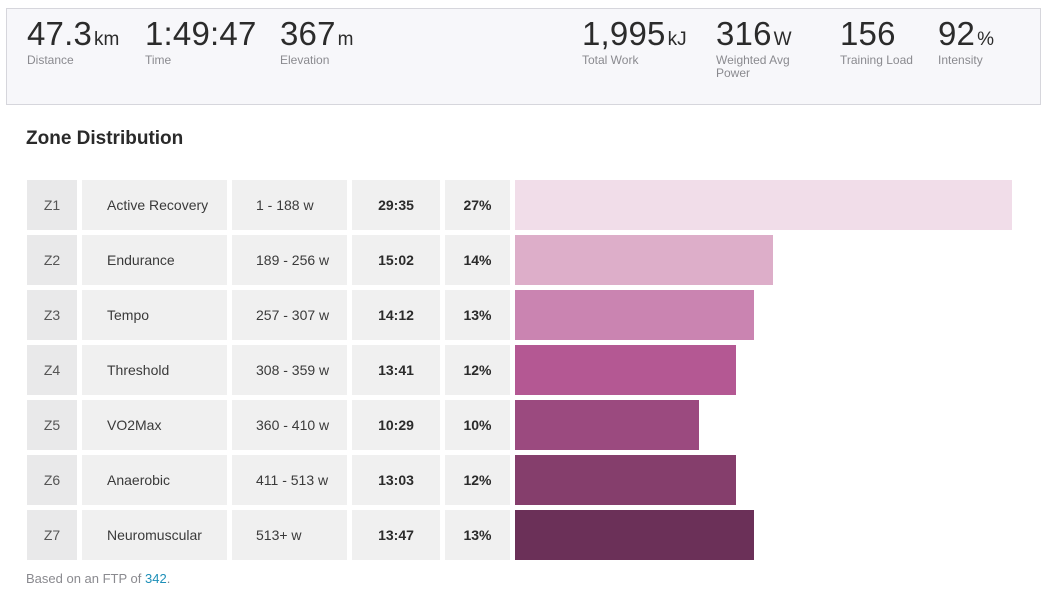 The image size is (1048, 602). What do you see at coordinates (634, 535) in the screenshot?
I see `zone-bar-z7` at bounding box center [634, 535].